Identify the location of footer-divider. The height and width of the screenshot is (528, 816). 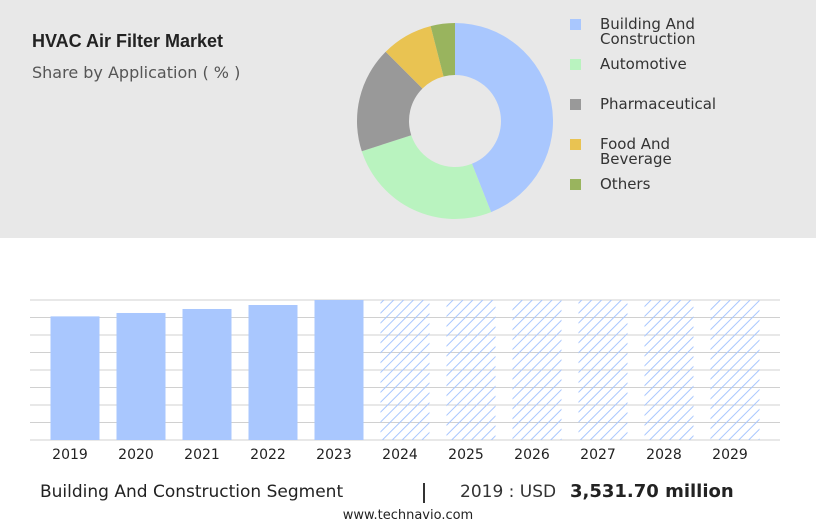
(424, 493).